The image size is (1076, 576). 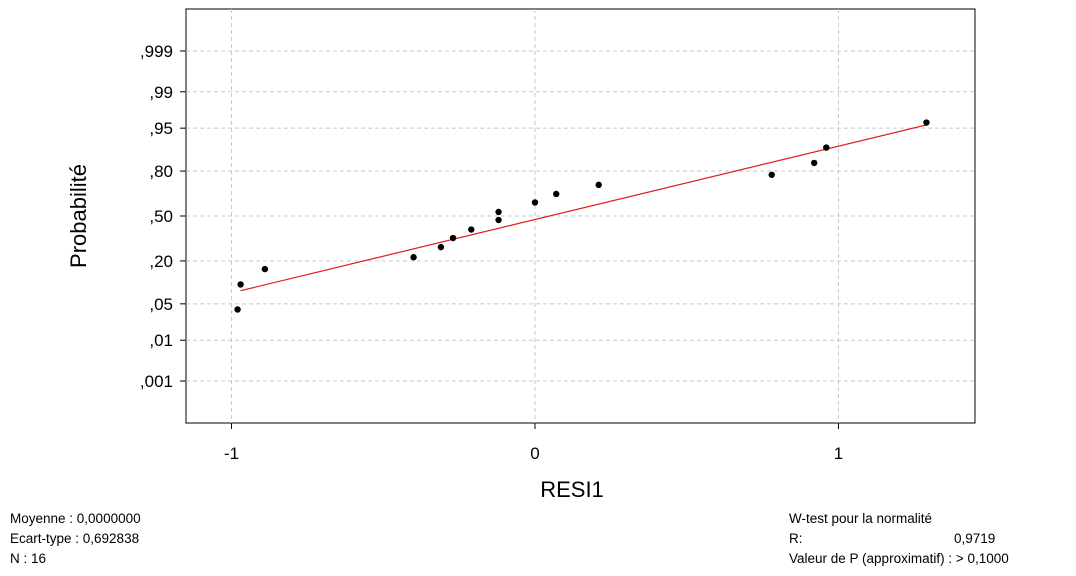 I want to click on y-tick-label: ,05, so click(x=161, y=304).